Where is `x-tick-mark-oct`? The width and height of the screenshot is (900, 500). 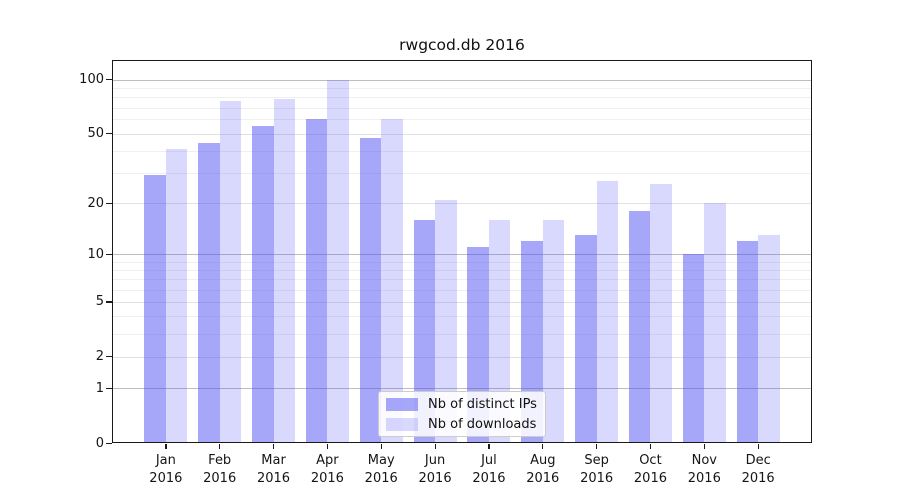
x-tick-mark-oct is located at coordinates (650, 446).